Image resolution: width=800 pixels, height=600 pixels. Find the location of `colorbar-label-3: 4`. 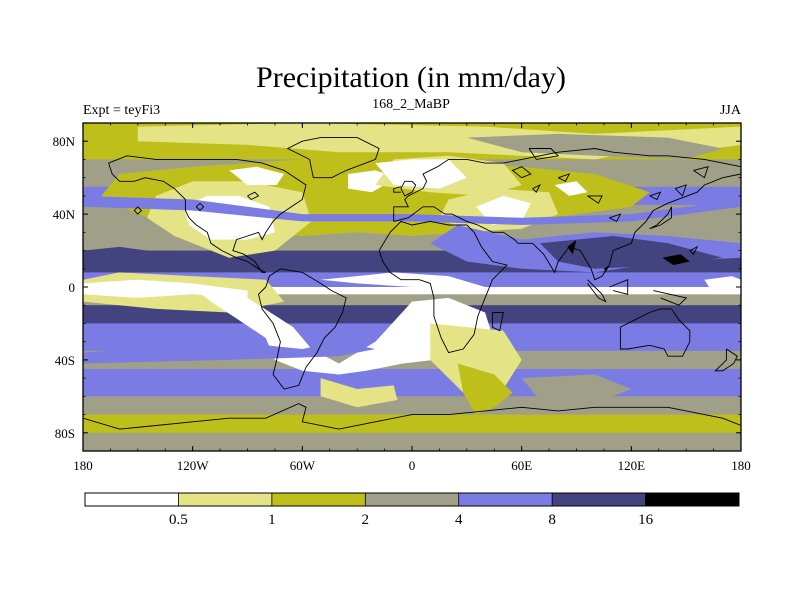

colorbar-label-3: 4 is located at coordinates (459, 520).